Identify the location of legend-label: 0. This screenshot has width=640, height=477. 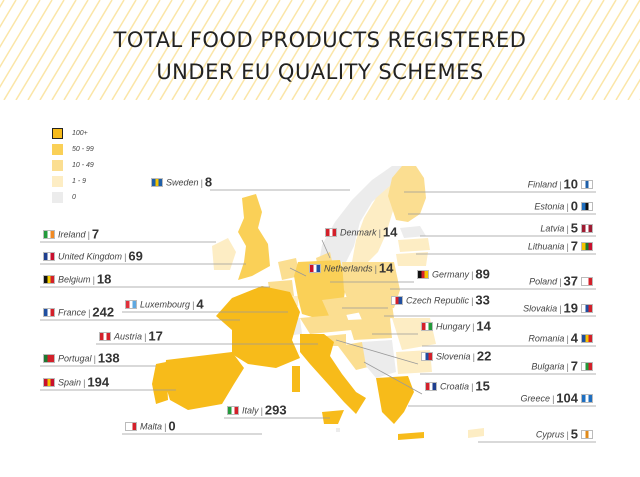
(74, 197).